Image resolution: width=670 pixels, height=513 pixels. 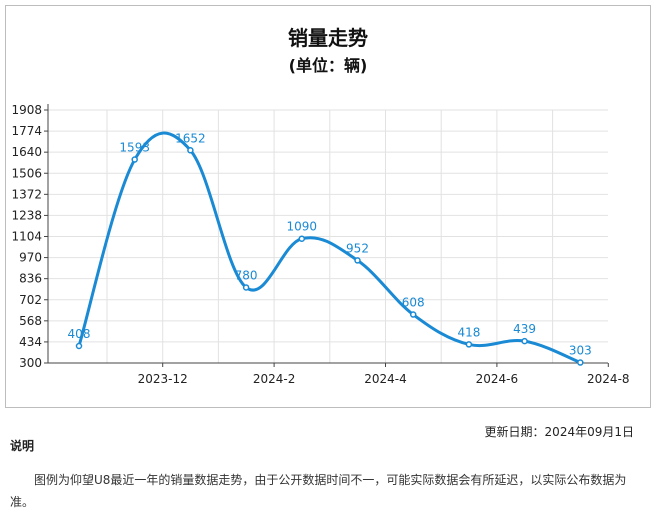 I want to click on y-tick-label: 568, so click(x=30, y=321).